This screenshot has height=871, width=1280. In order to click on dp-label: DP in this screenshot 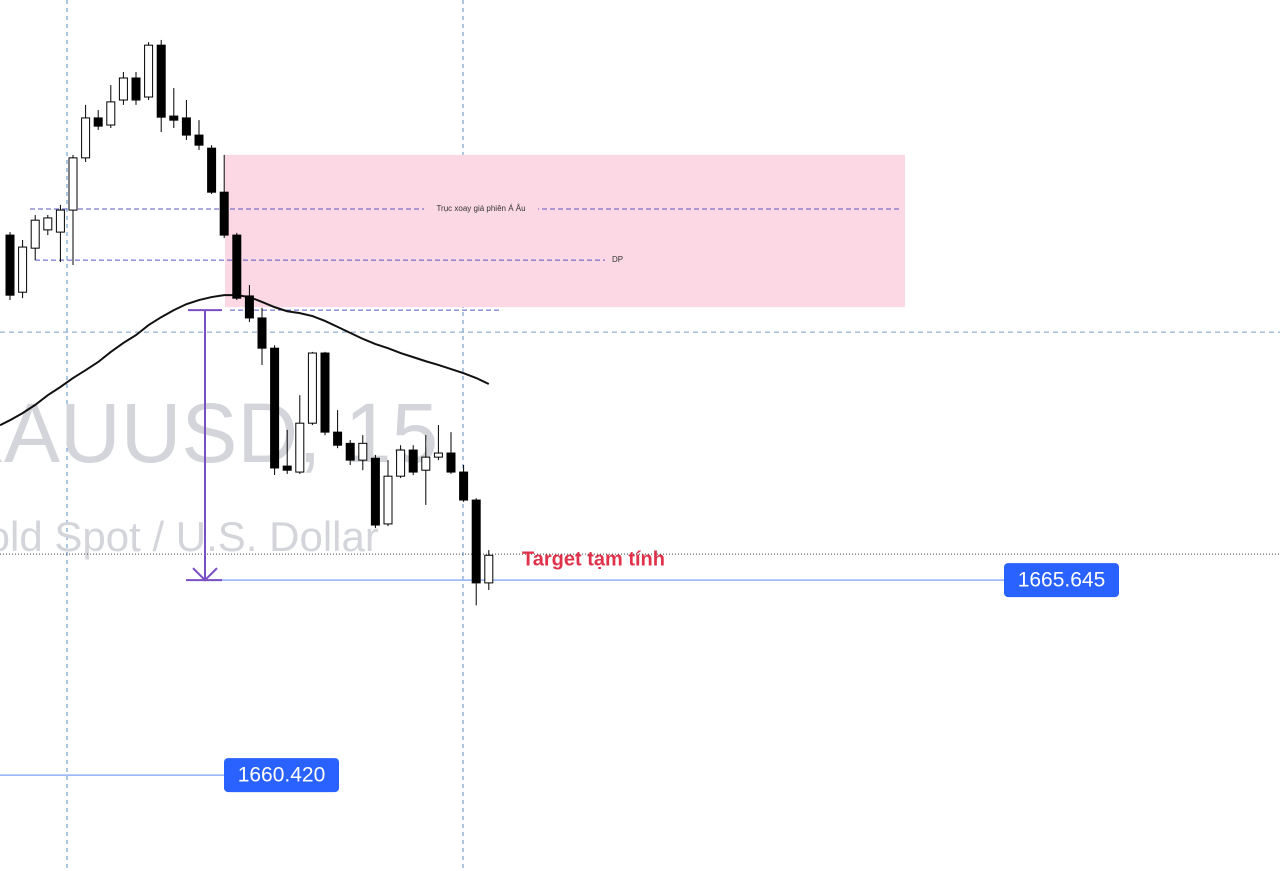, I will do `click(617, 259)`.